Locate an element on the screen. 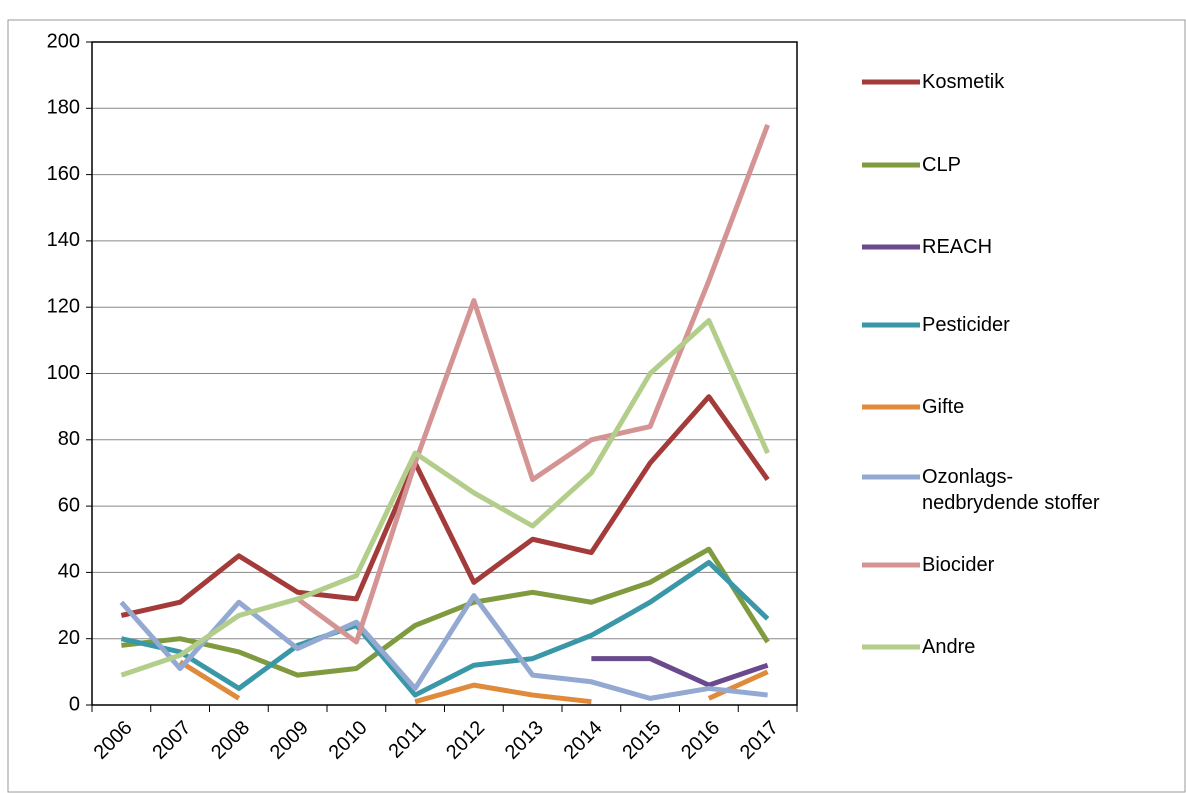  y-tick-label: 200 is located at coordinates (63, 41).